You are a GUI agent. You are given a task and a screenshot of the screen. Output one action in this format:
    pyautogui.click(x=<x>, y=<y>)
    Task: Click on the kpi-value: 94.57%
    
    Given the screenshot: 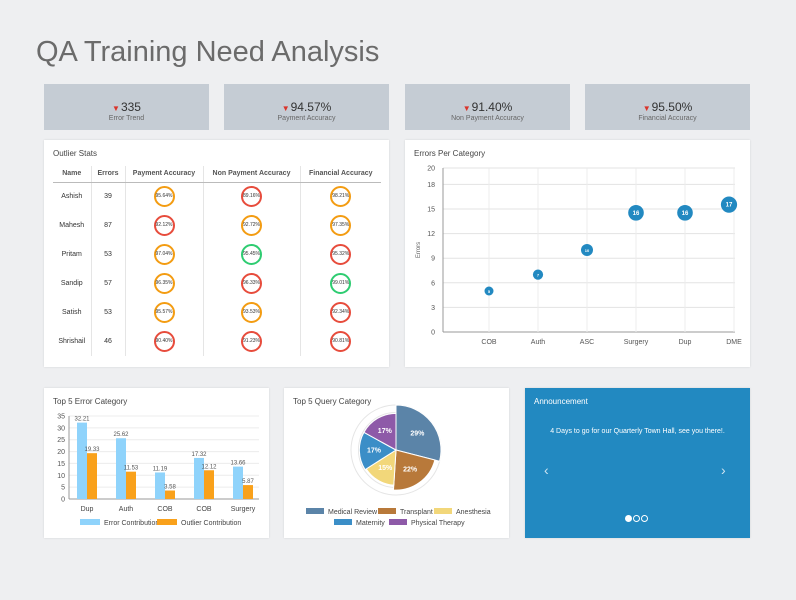 What is the action you would take?
    pyautogui.click(x=311, y=107)
    